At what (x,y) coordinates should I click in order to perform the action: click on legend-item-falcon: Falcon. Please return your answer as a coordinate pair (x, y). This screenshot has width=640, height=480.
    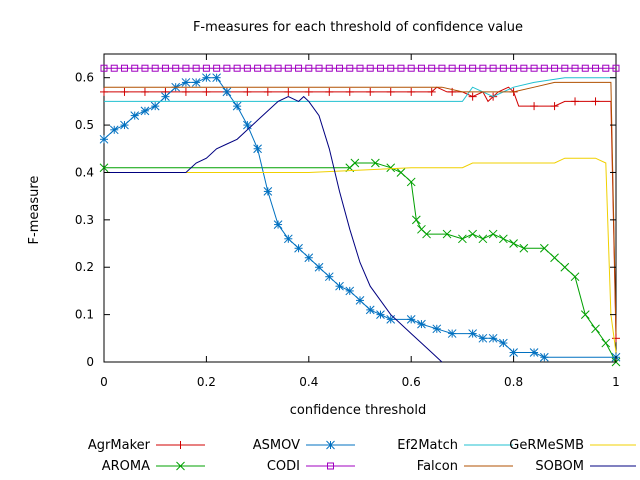
    Looking at the image, I should click on (465, 466).